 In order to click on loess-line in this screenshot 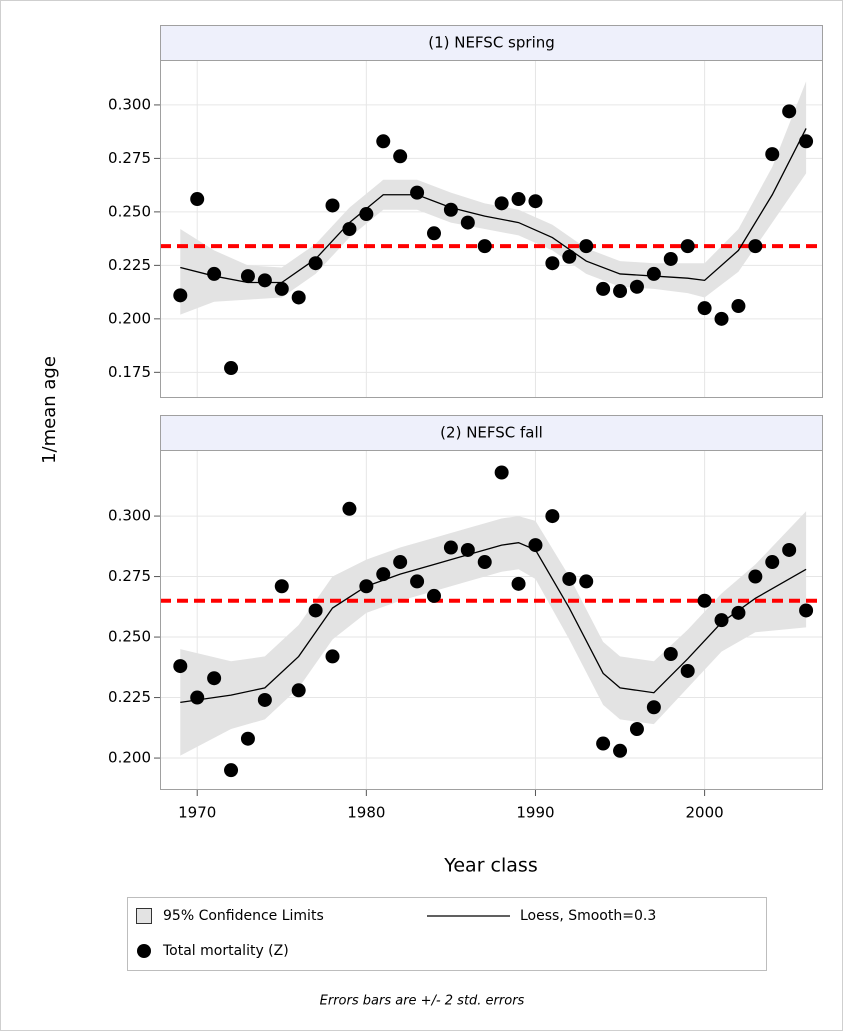, I will do `click(493, 206)`.